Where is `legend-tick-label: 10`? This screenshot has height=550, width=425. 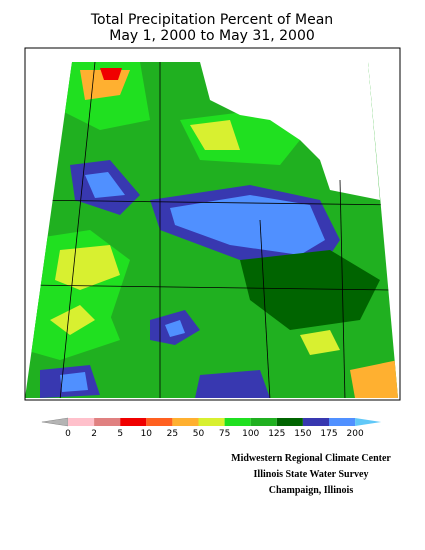
legend-tick-label: 10 is located at coordinates (147, 434).